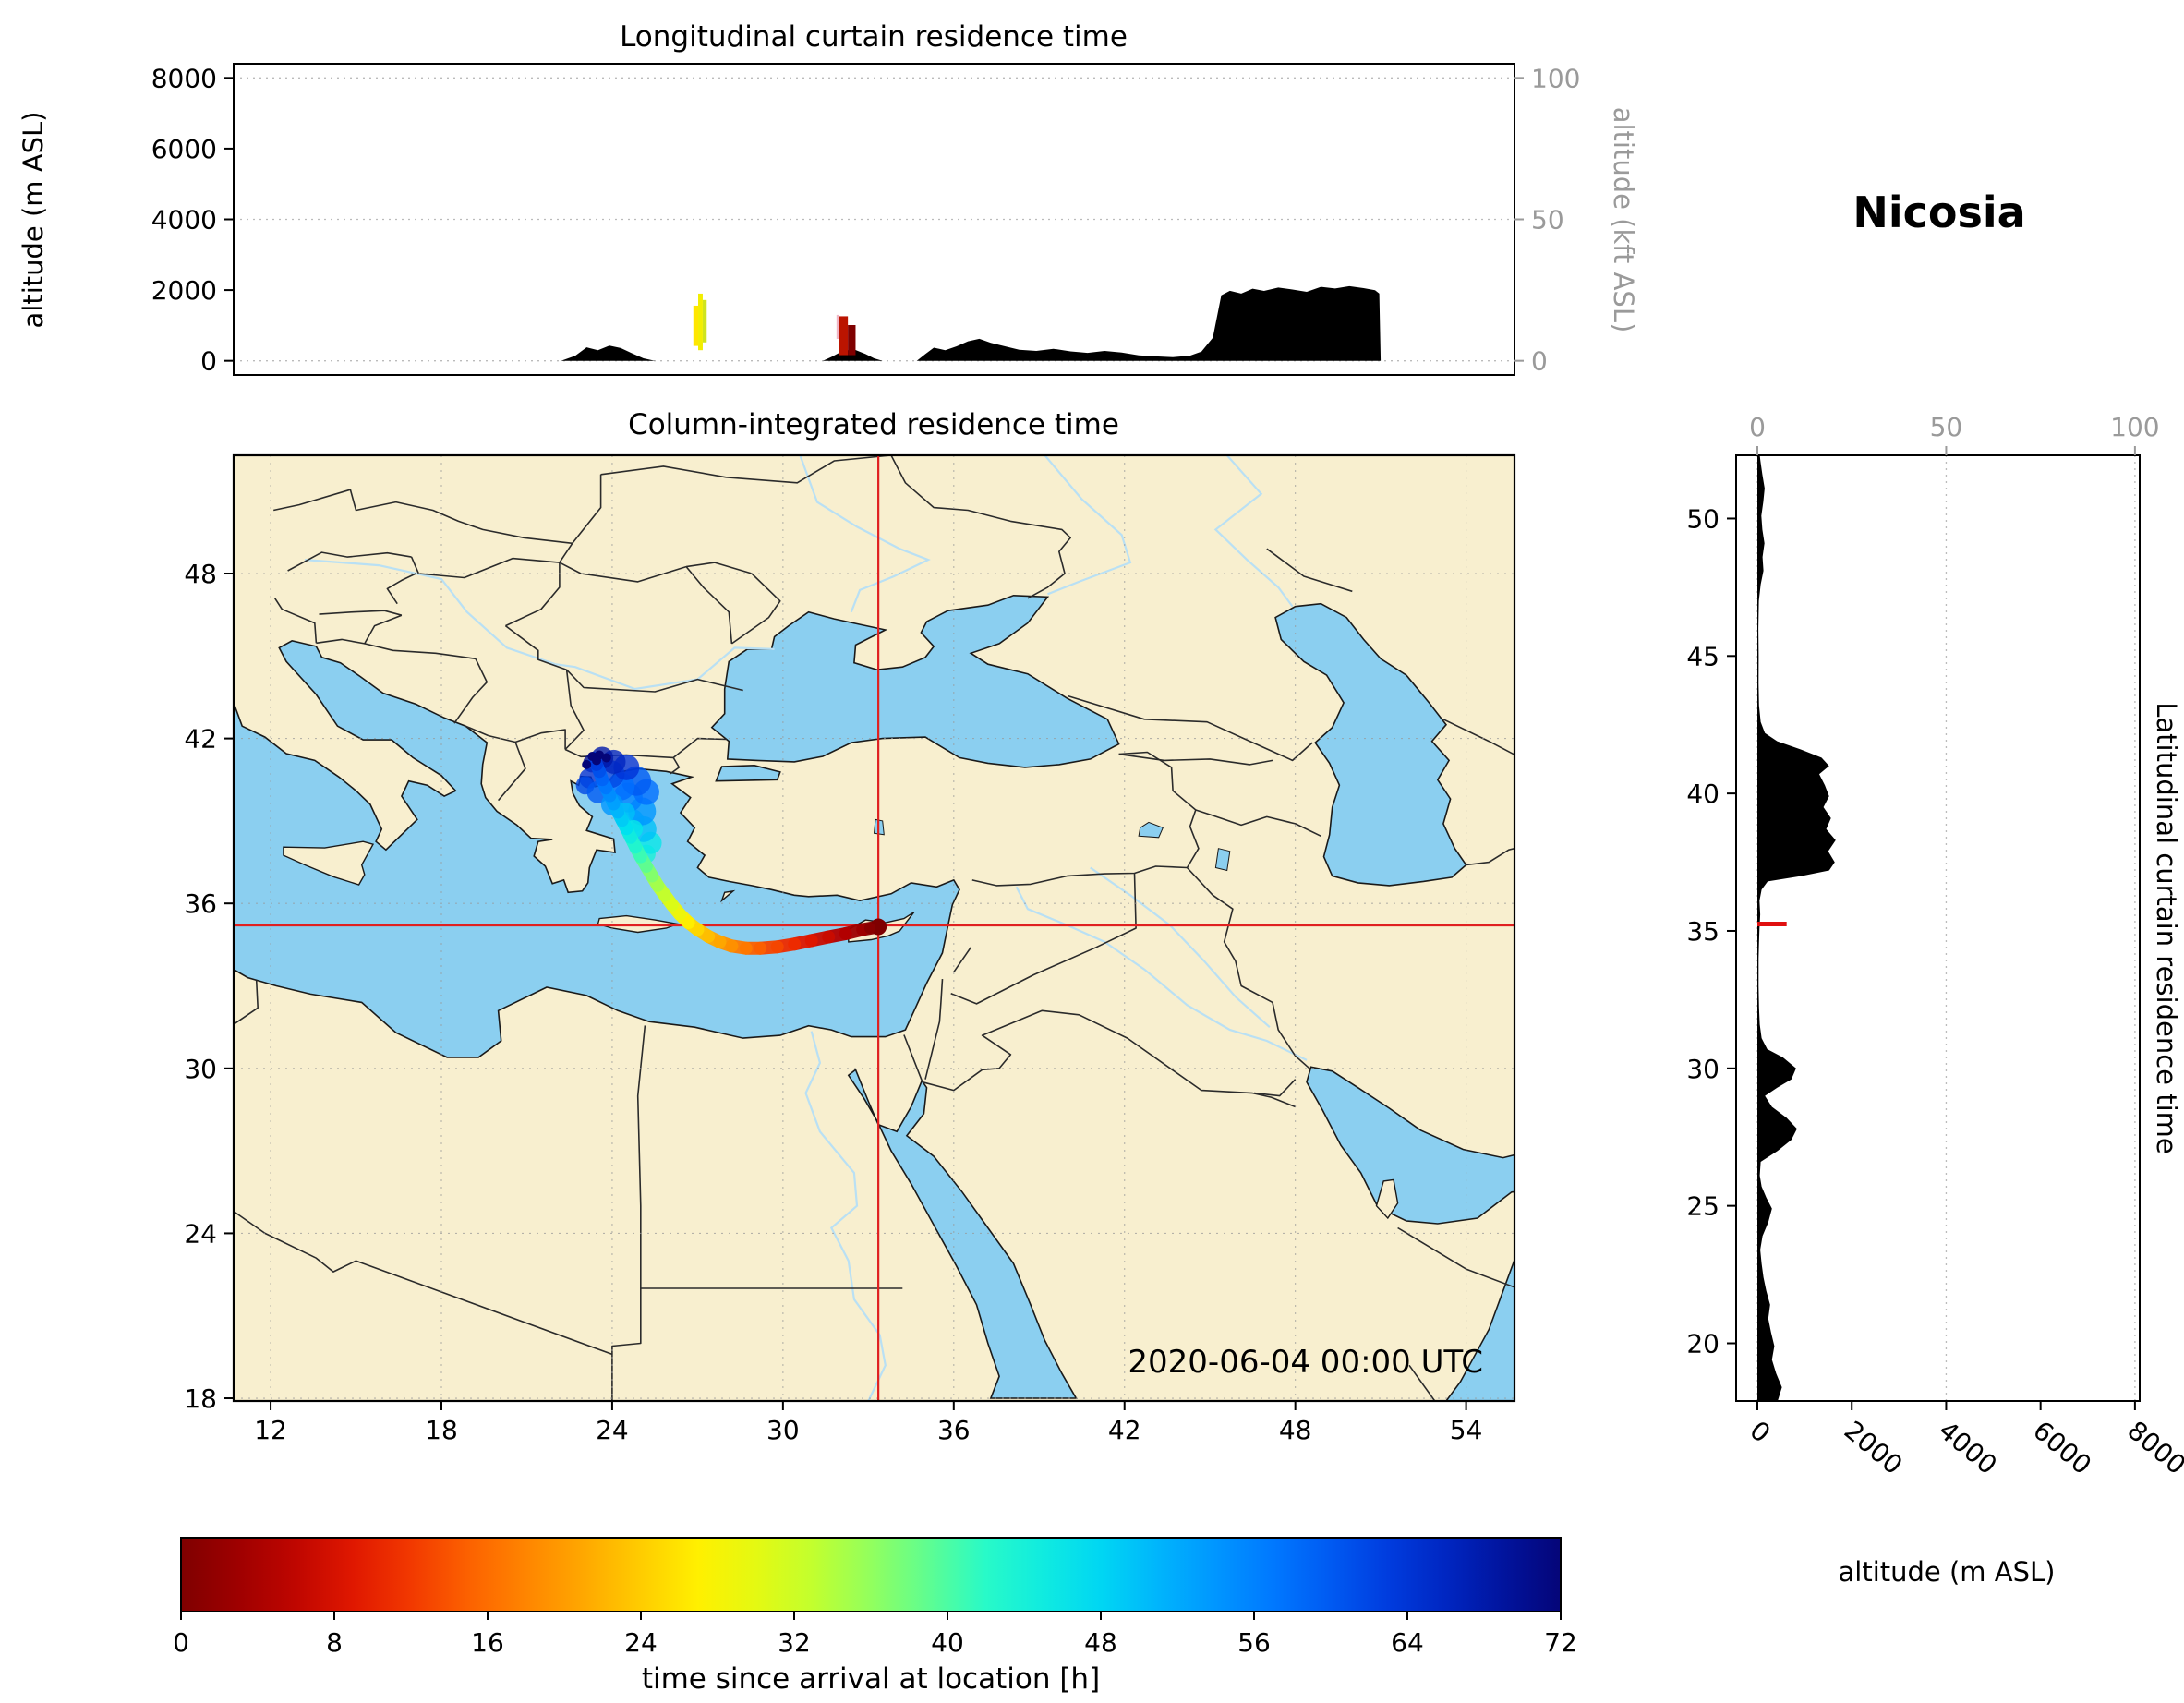 The image size is (2184, 1703). Describe the element at coordinates (1623, 220) in the screenshot. I see `longitudinal-ylabel-right: altitude (kft ASL)` at that location.